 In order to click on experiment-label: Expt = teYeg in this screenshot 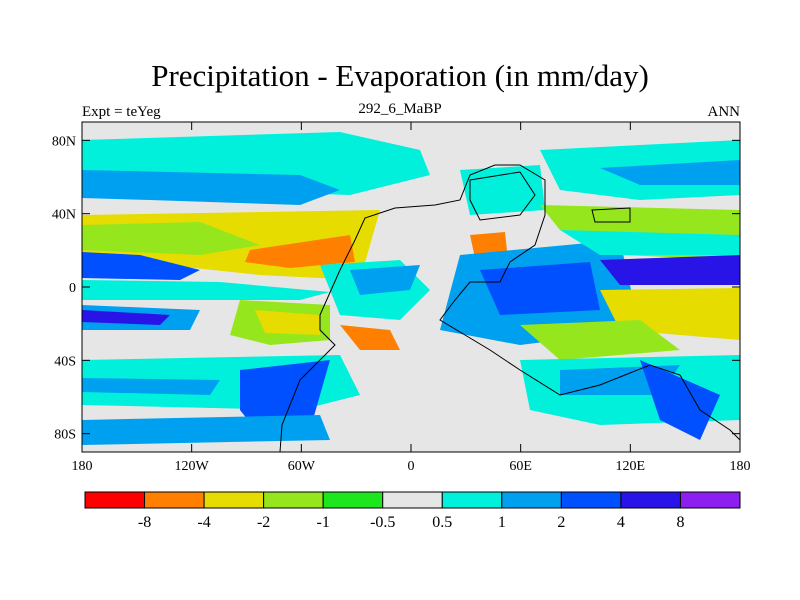, I will do `click(121, 112)`.